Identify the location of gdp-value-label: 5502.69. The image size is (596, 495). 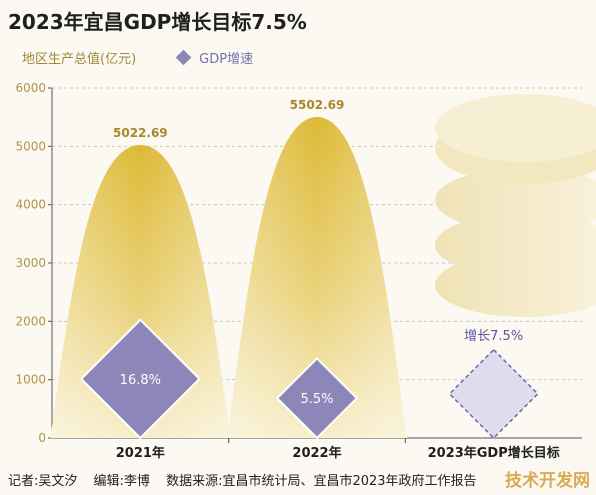
(317, 105).